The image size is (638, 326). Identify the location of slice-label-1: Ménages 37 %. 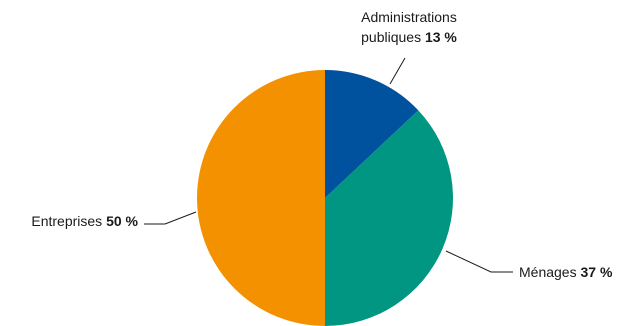
(566, 272).